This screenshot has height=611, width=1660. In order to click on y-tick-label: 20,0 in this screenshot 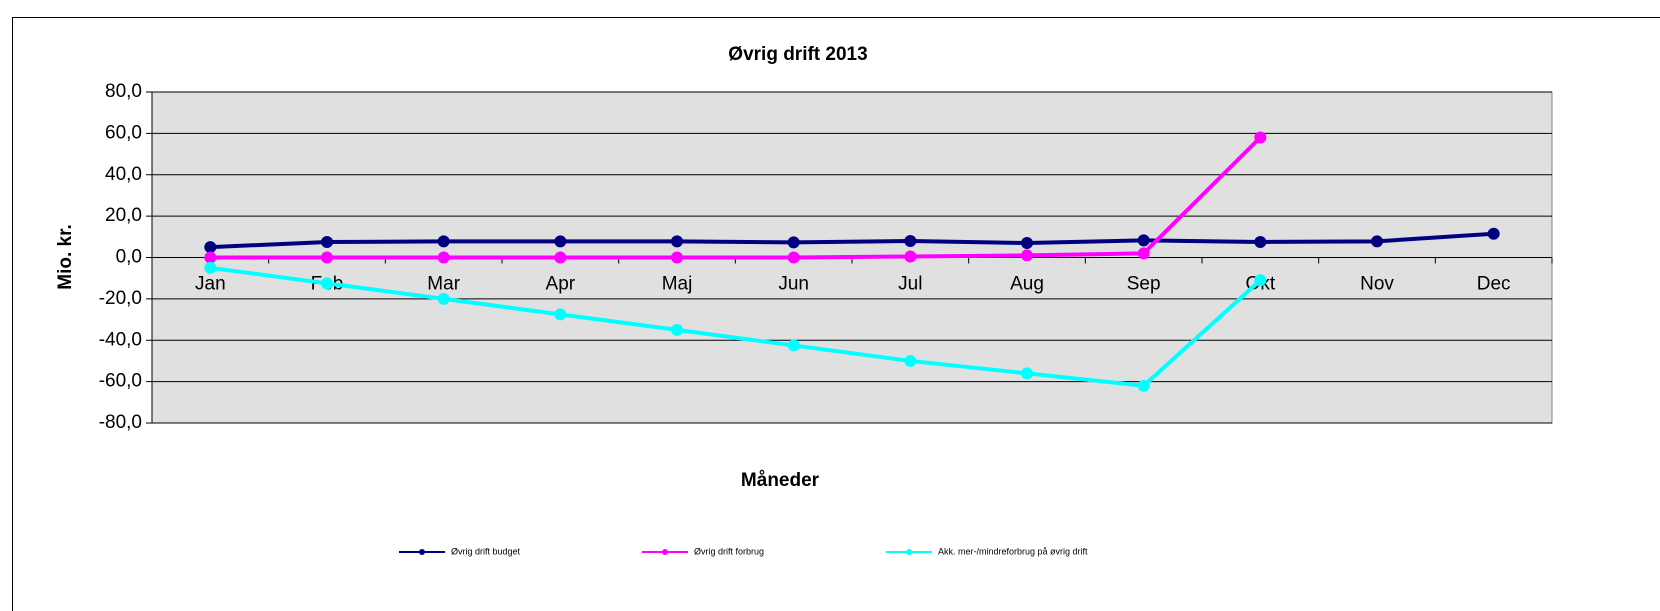, I will do `click(123, 215)`.